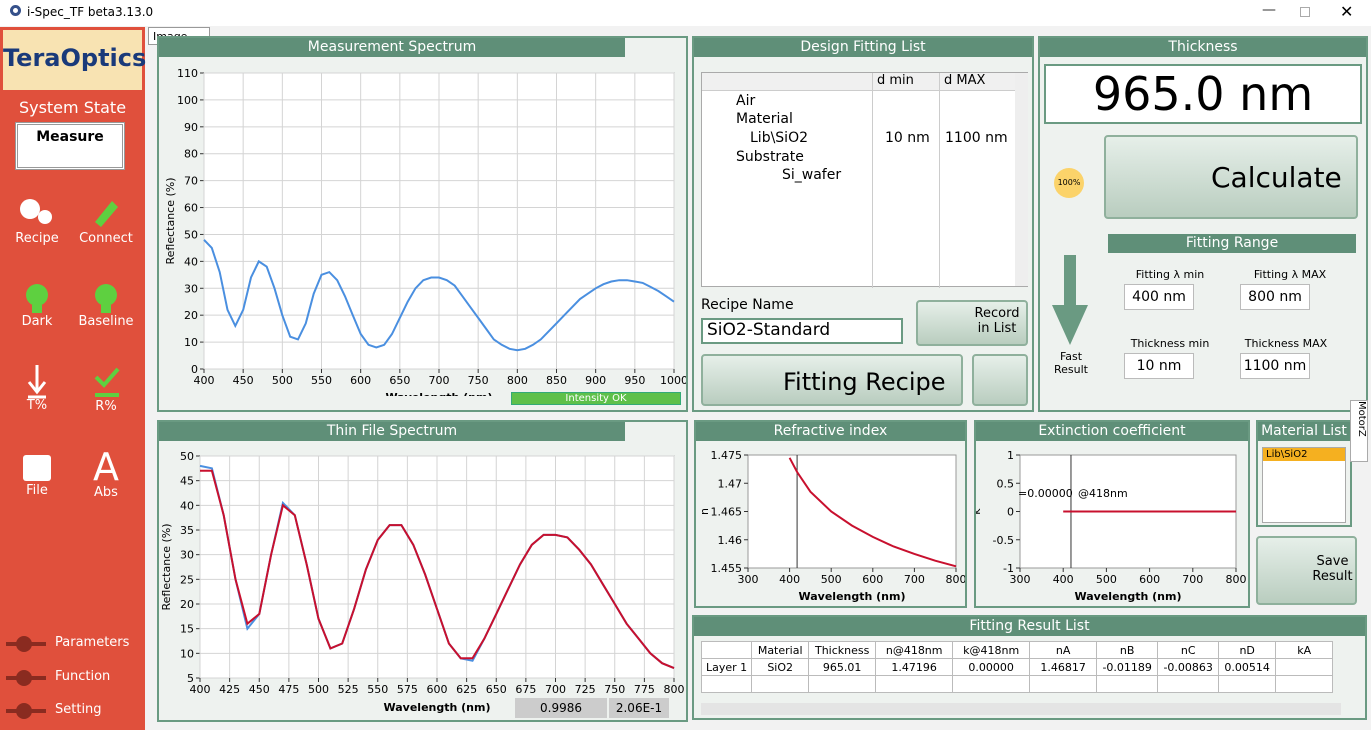 This screenshot has height=730, width=1371. What do you see at coordinates (1306, 570) in the screenshot?
I see `save-result-button: Save Result` at bounding box center [1306, 570].